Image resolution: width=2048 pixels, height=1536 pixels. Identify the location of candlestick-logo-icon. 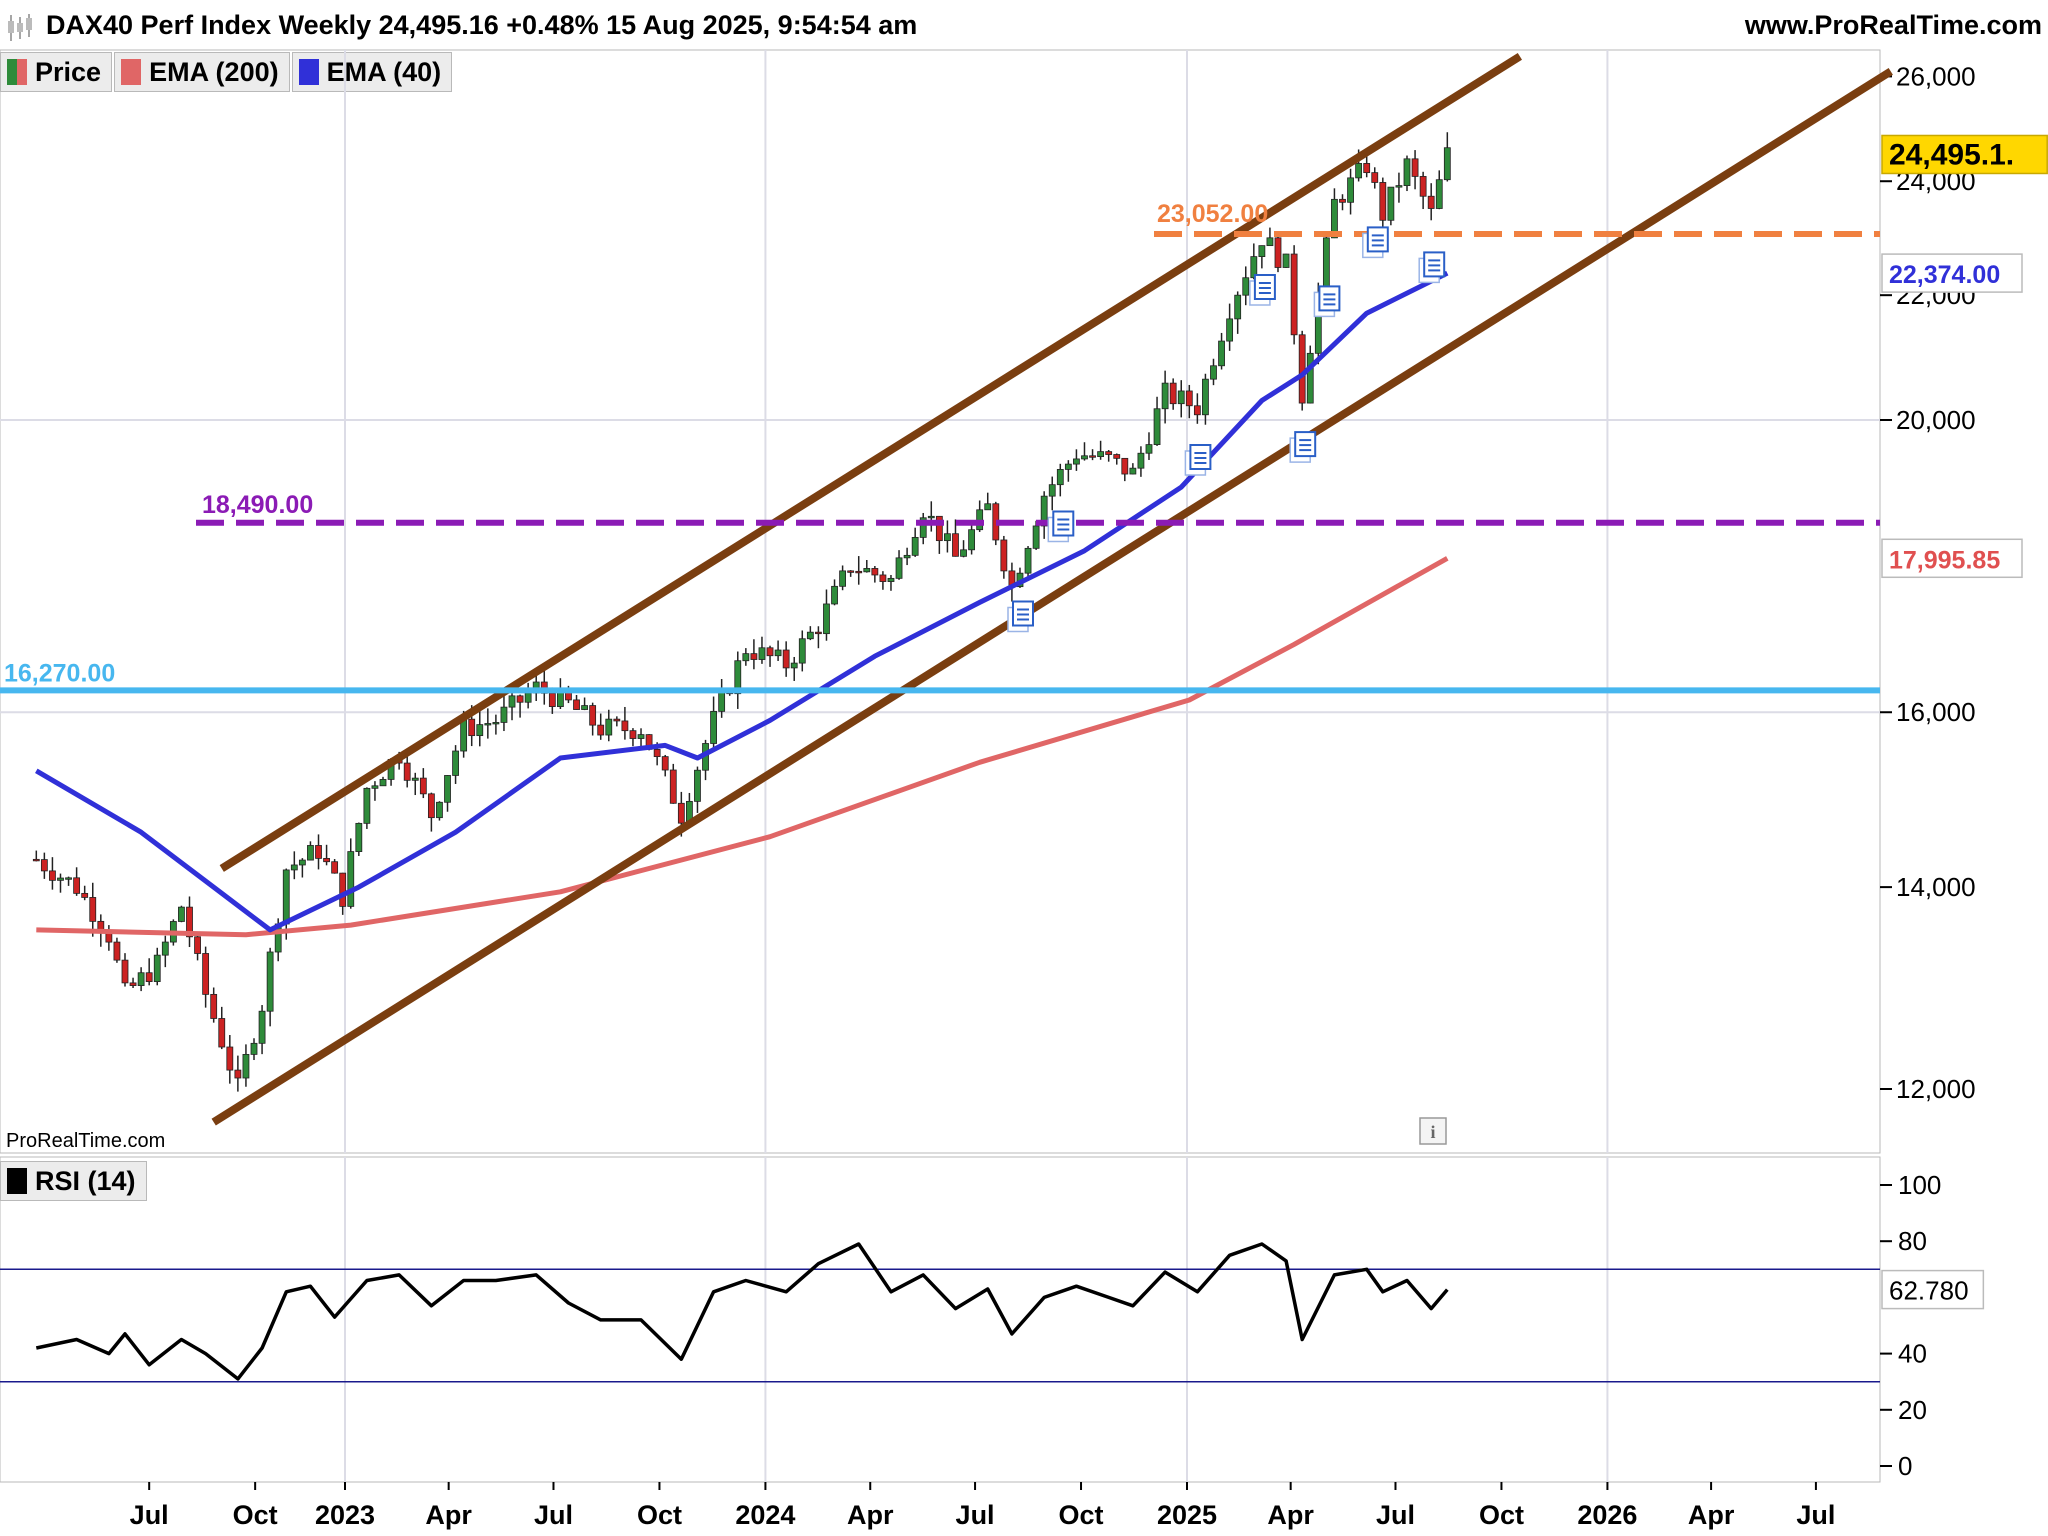
(20, 27).